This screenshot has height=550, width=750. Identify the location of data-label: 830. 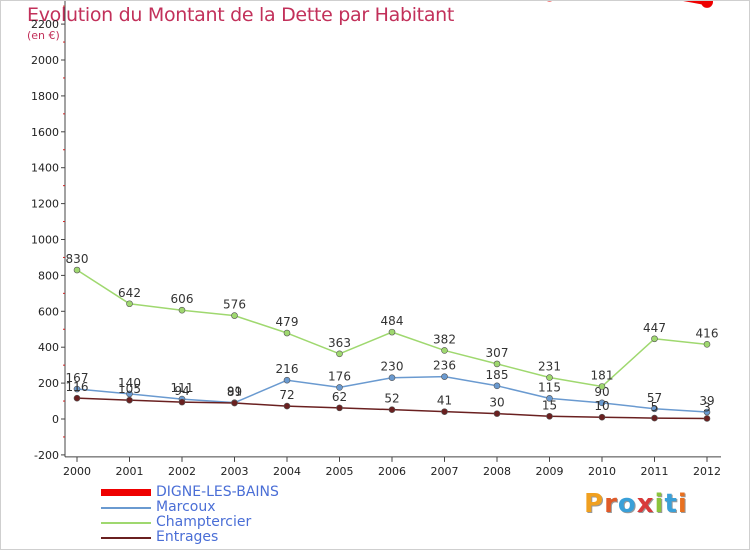
(77, 259).